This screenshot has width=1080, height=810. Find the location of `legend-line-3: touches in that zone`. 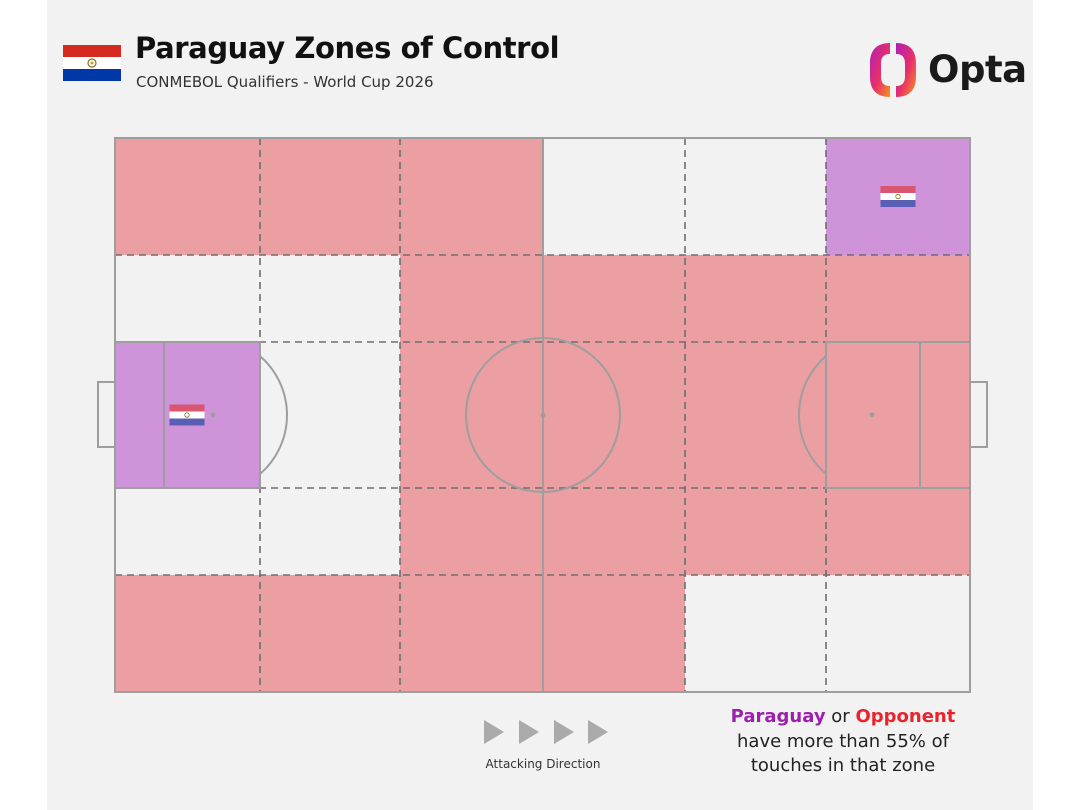

legend-line-3: touches in that zone is located at coordinates (843, 765).